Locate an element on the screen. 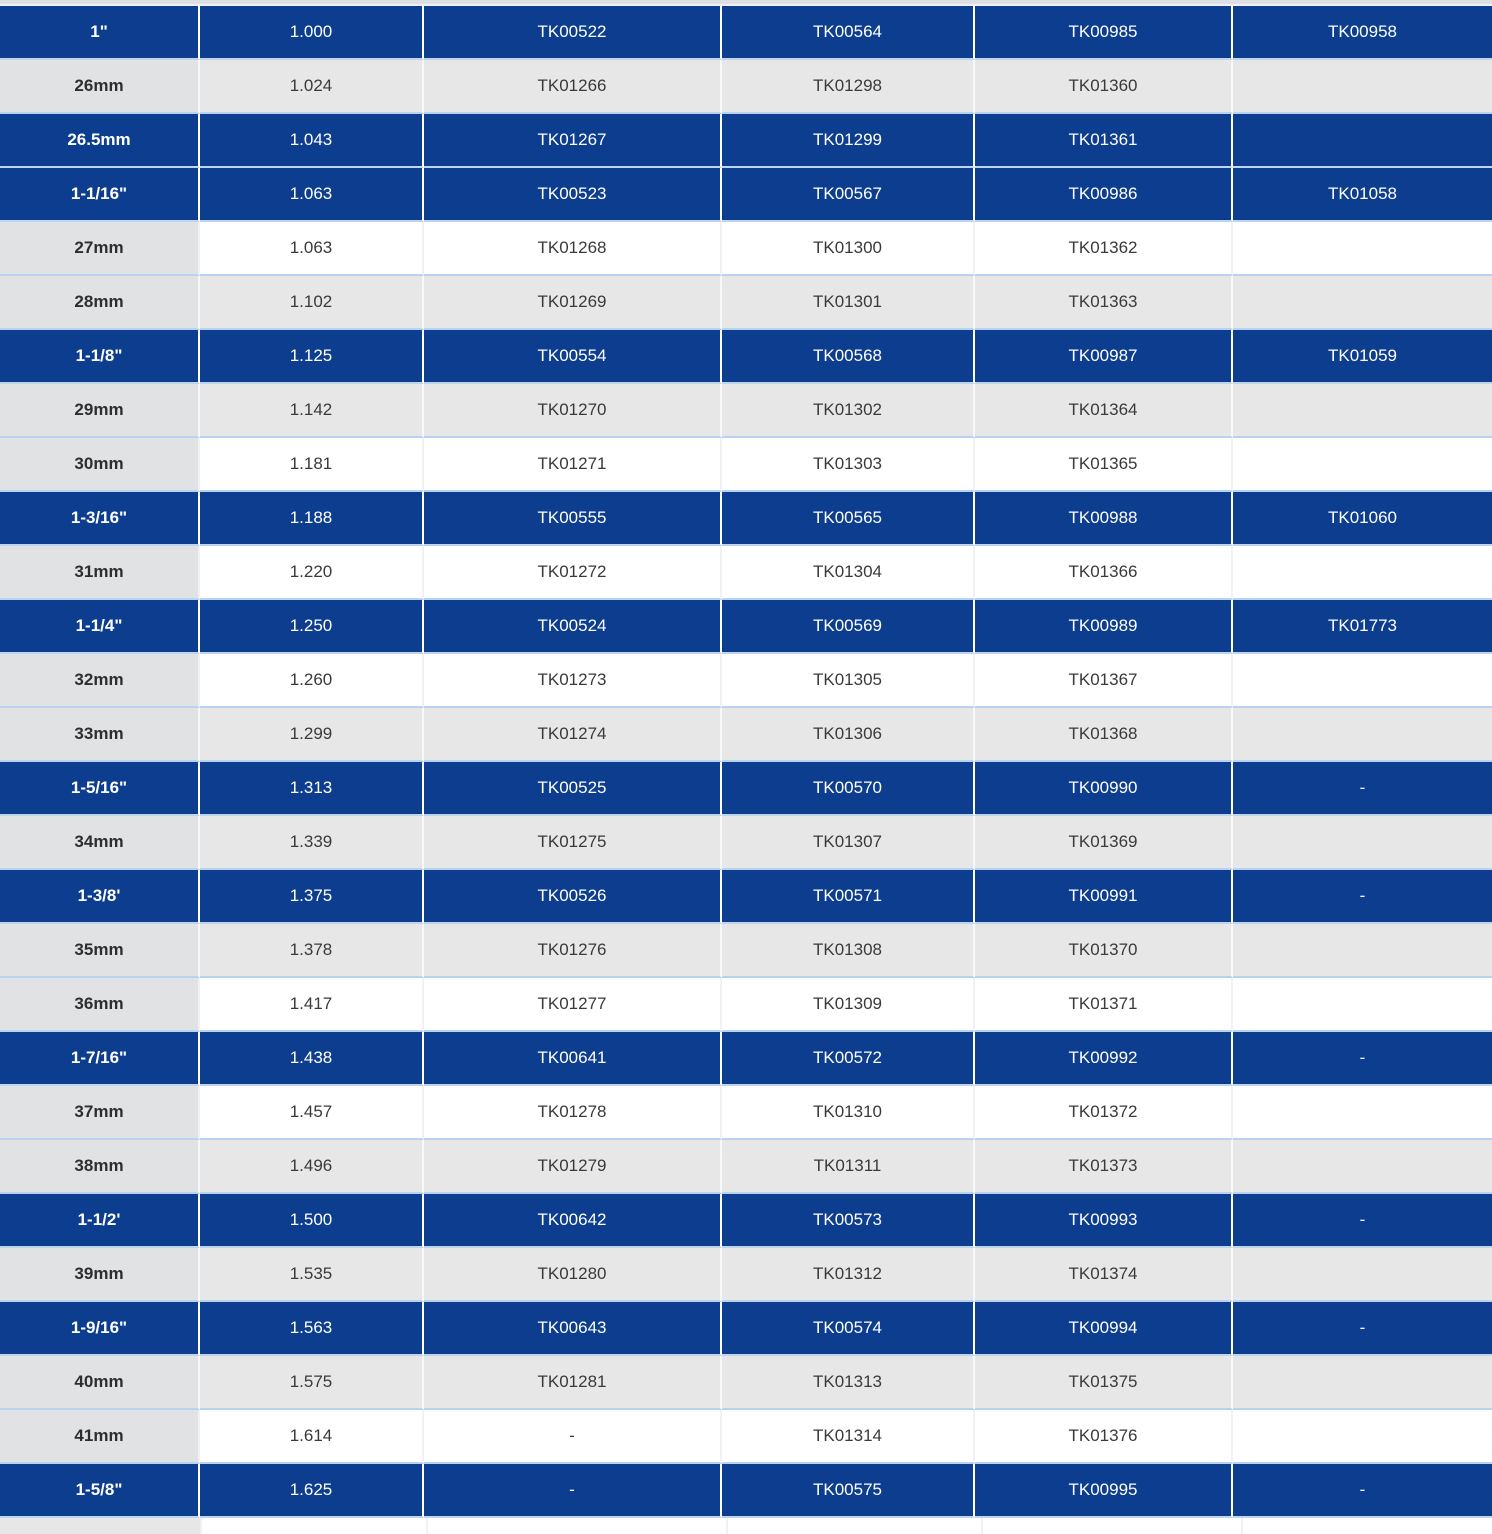 The image size is (1492, 1534). decimal-equivalent-cell: 1.102 is located at coordinates (312, 303).